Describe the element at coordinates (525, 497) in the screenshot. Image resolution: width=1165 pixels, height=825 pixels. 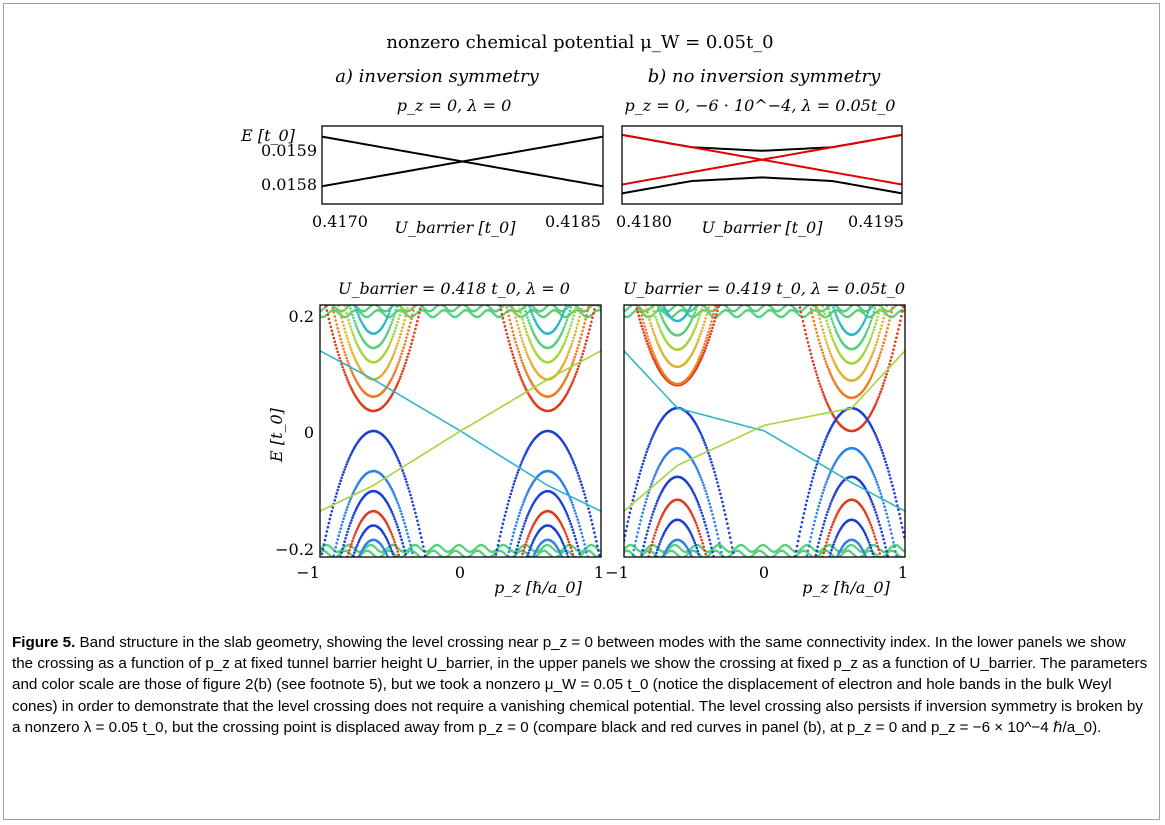
I see `lower_left-h-band-1-1-dot-2071` at that location.